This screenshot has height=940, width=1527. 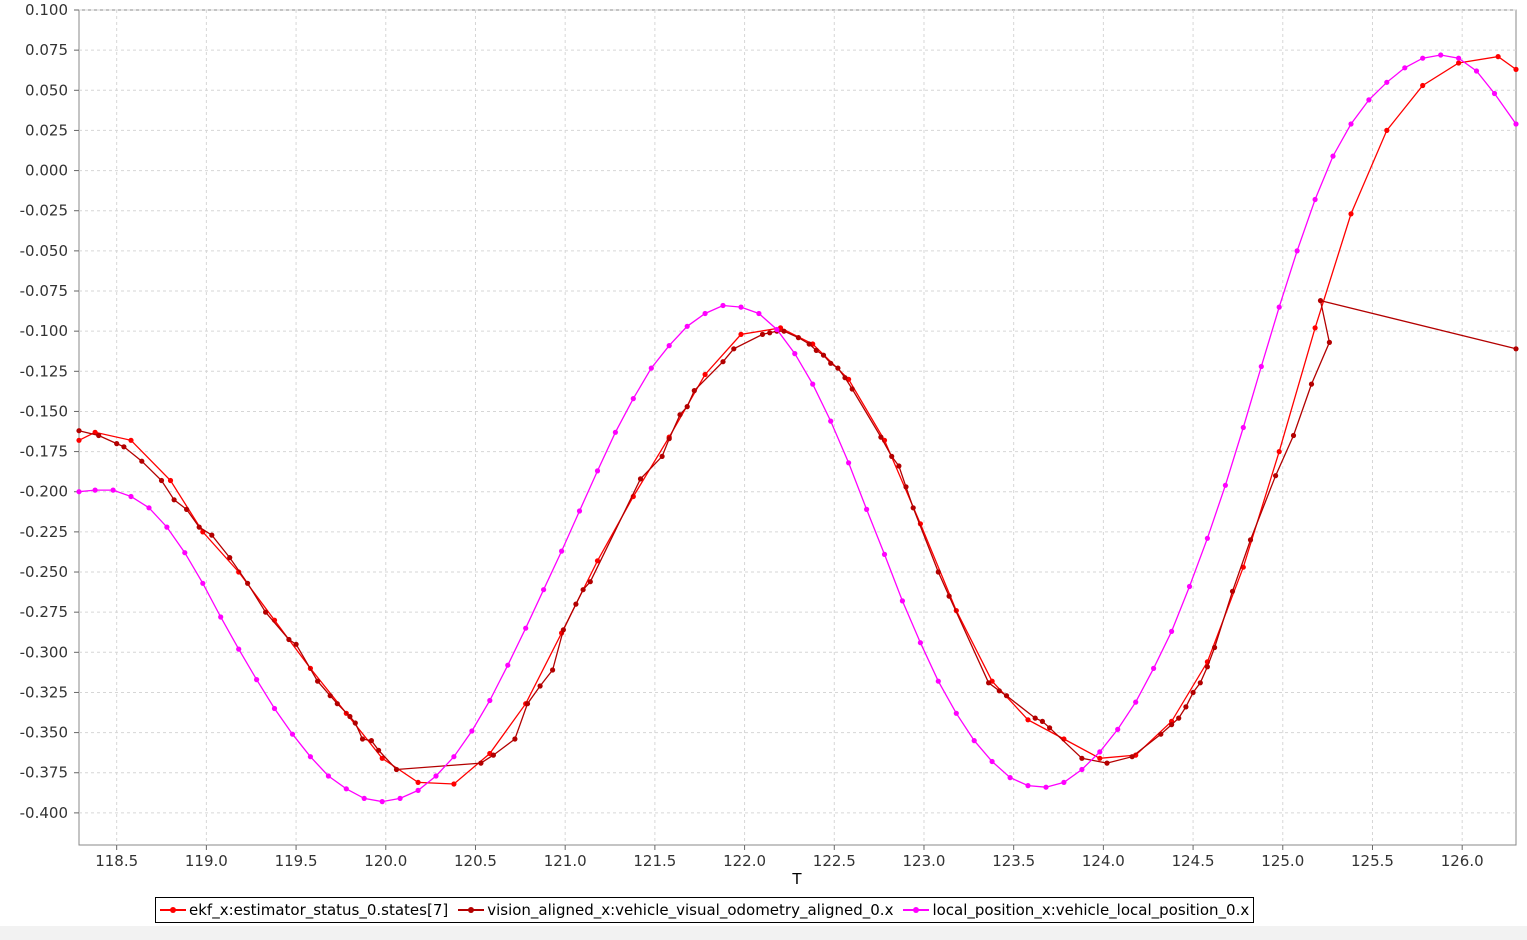 I want to click on x-tick-label: 119.5, so click(x=296, y=861).